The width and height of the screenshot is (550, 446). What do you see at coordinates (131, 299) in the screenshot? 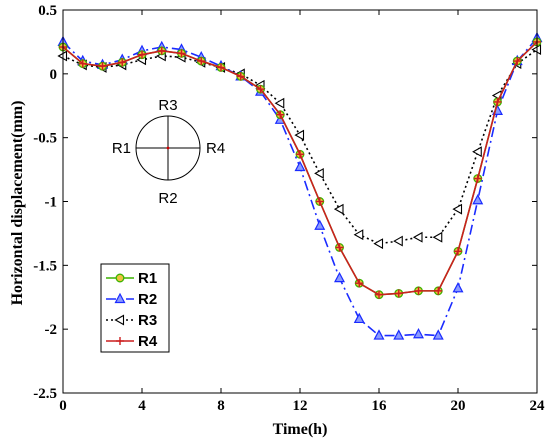
I see `legend-item-r2: R2` at bounding box center [131, 299].